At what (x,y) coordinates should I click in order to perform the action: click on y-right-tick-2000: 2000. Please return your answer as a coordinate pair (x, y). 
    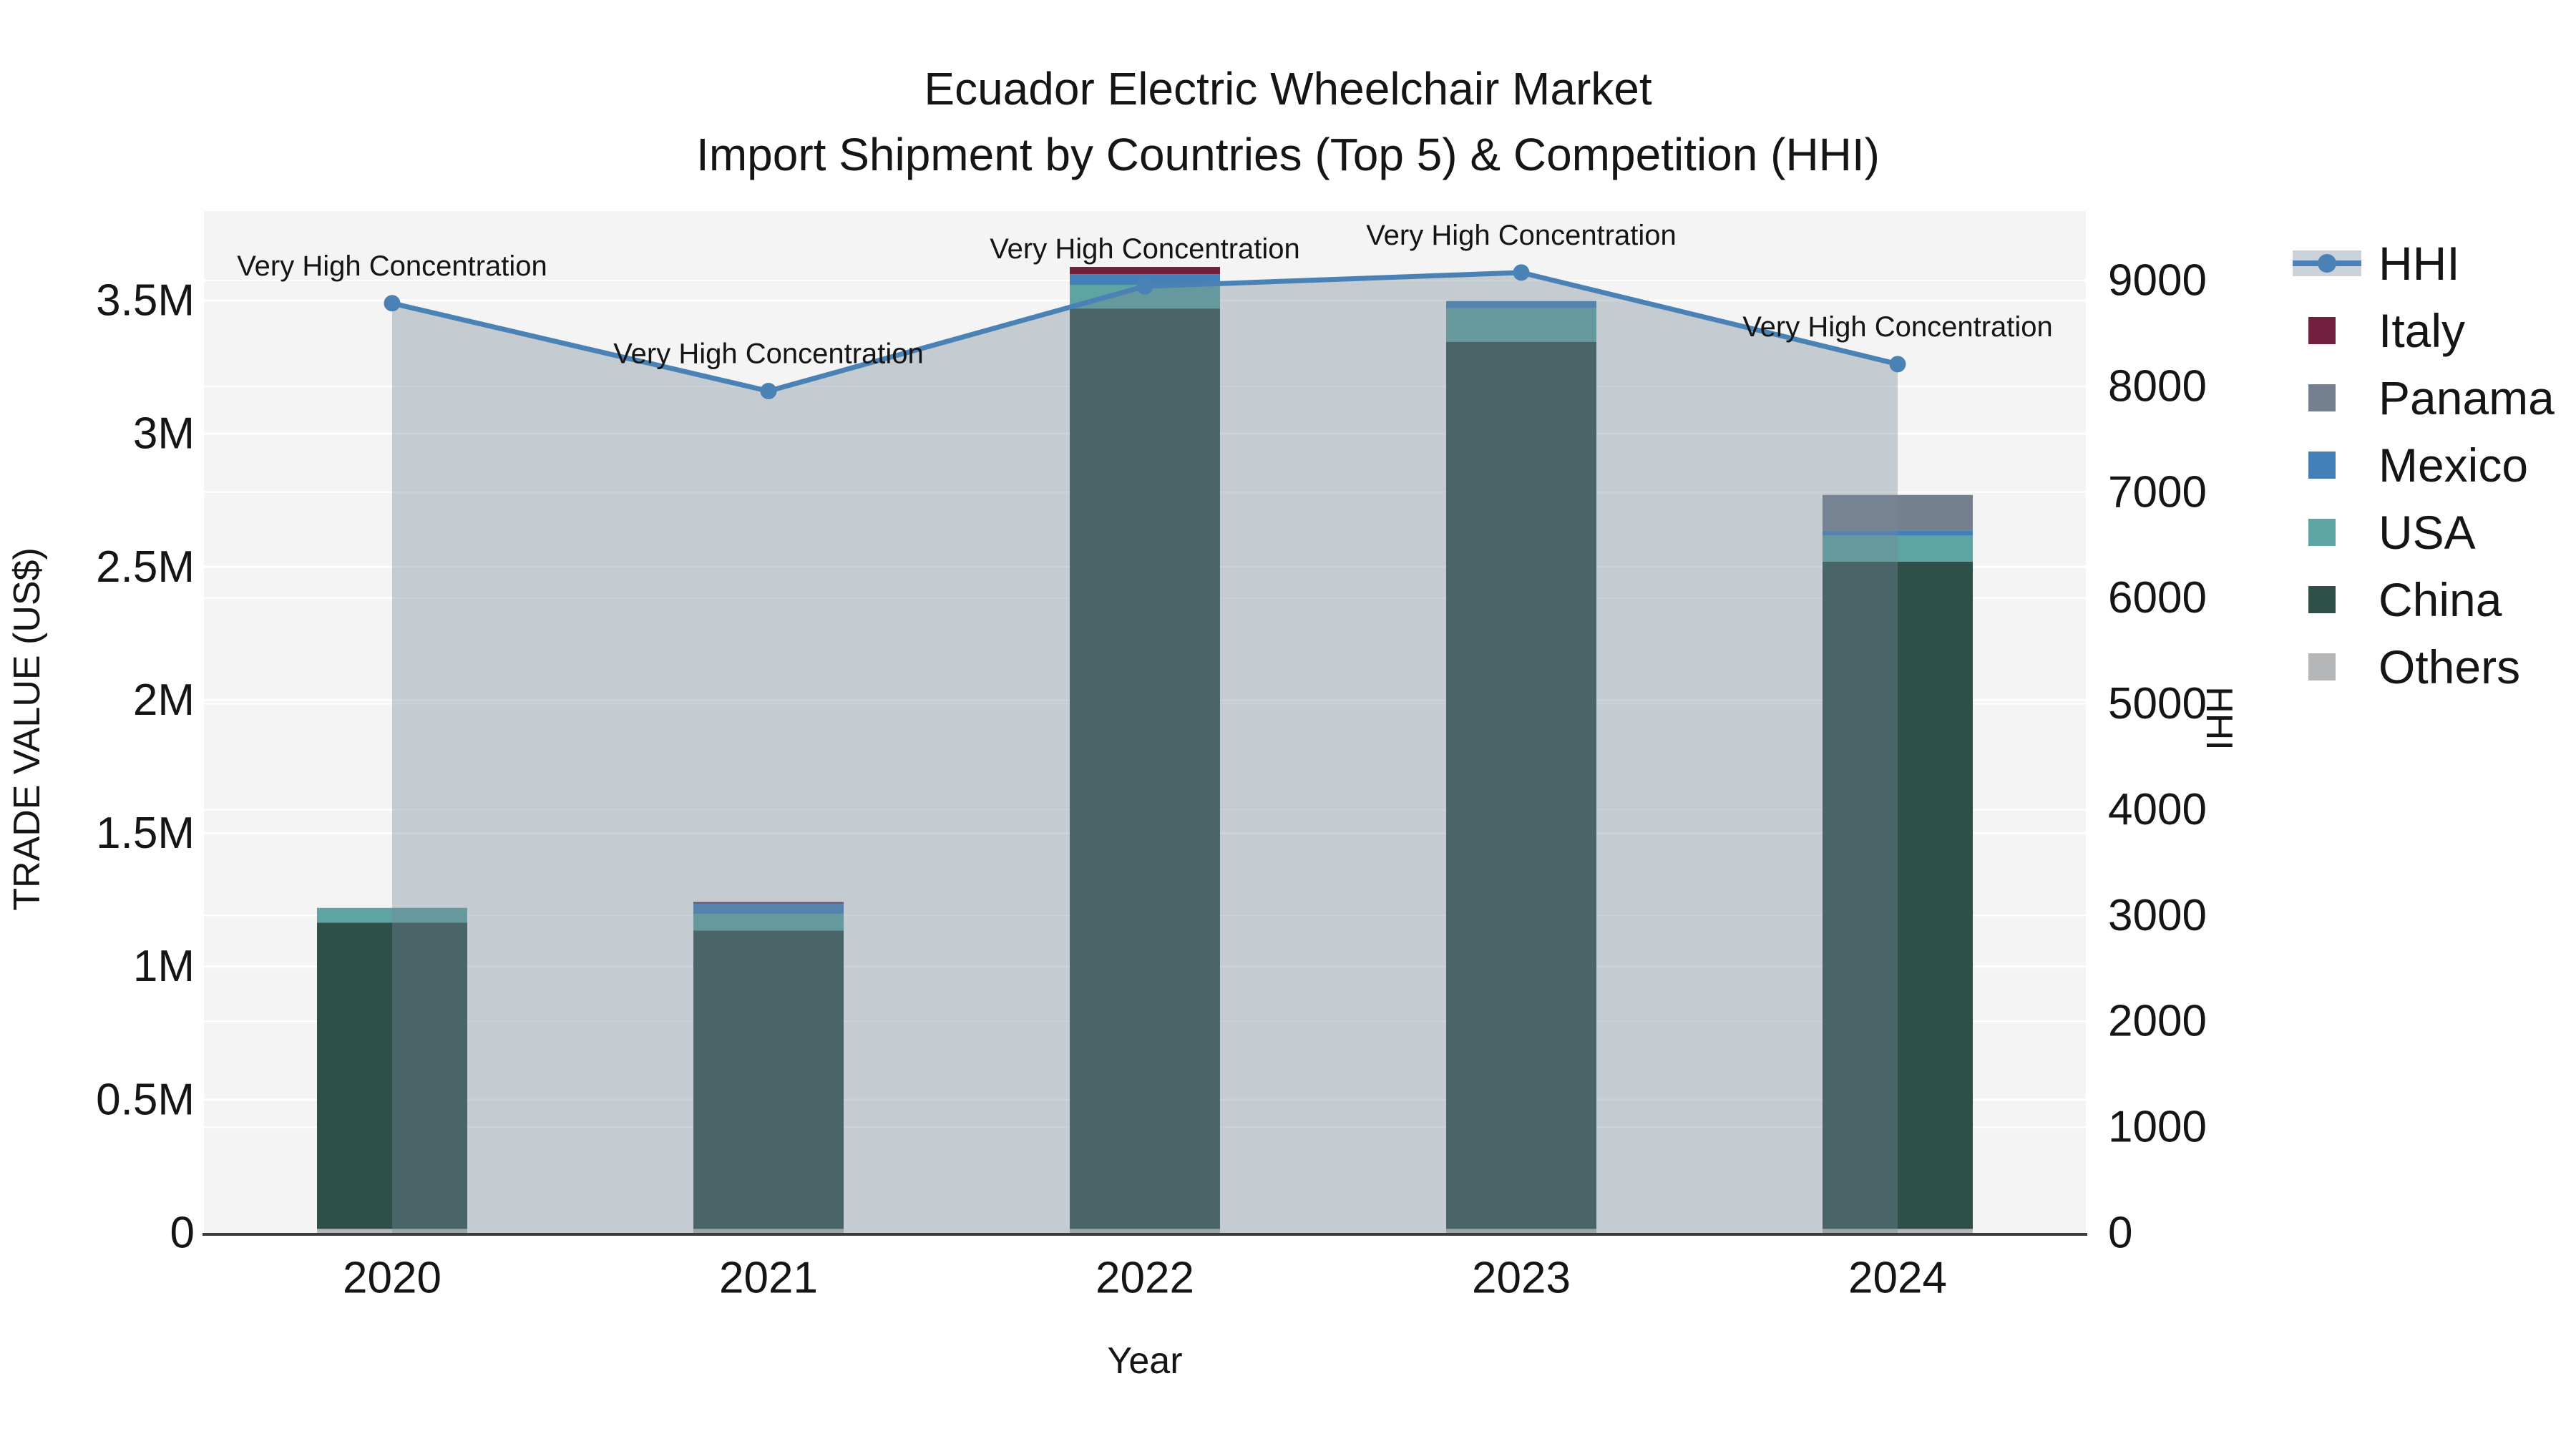
    Looking at the image, I should click on (2157, 1021).